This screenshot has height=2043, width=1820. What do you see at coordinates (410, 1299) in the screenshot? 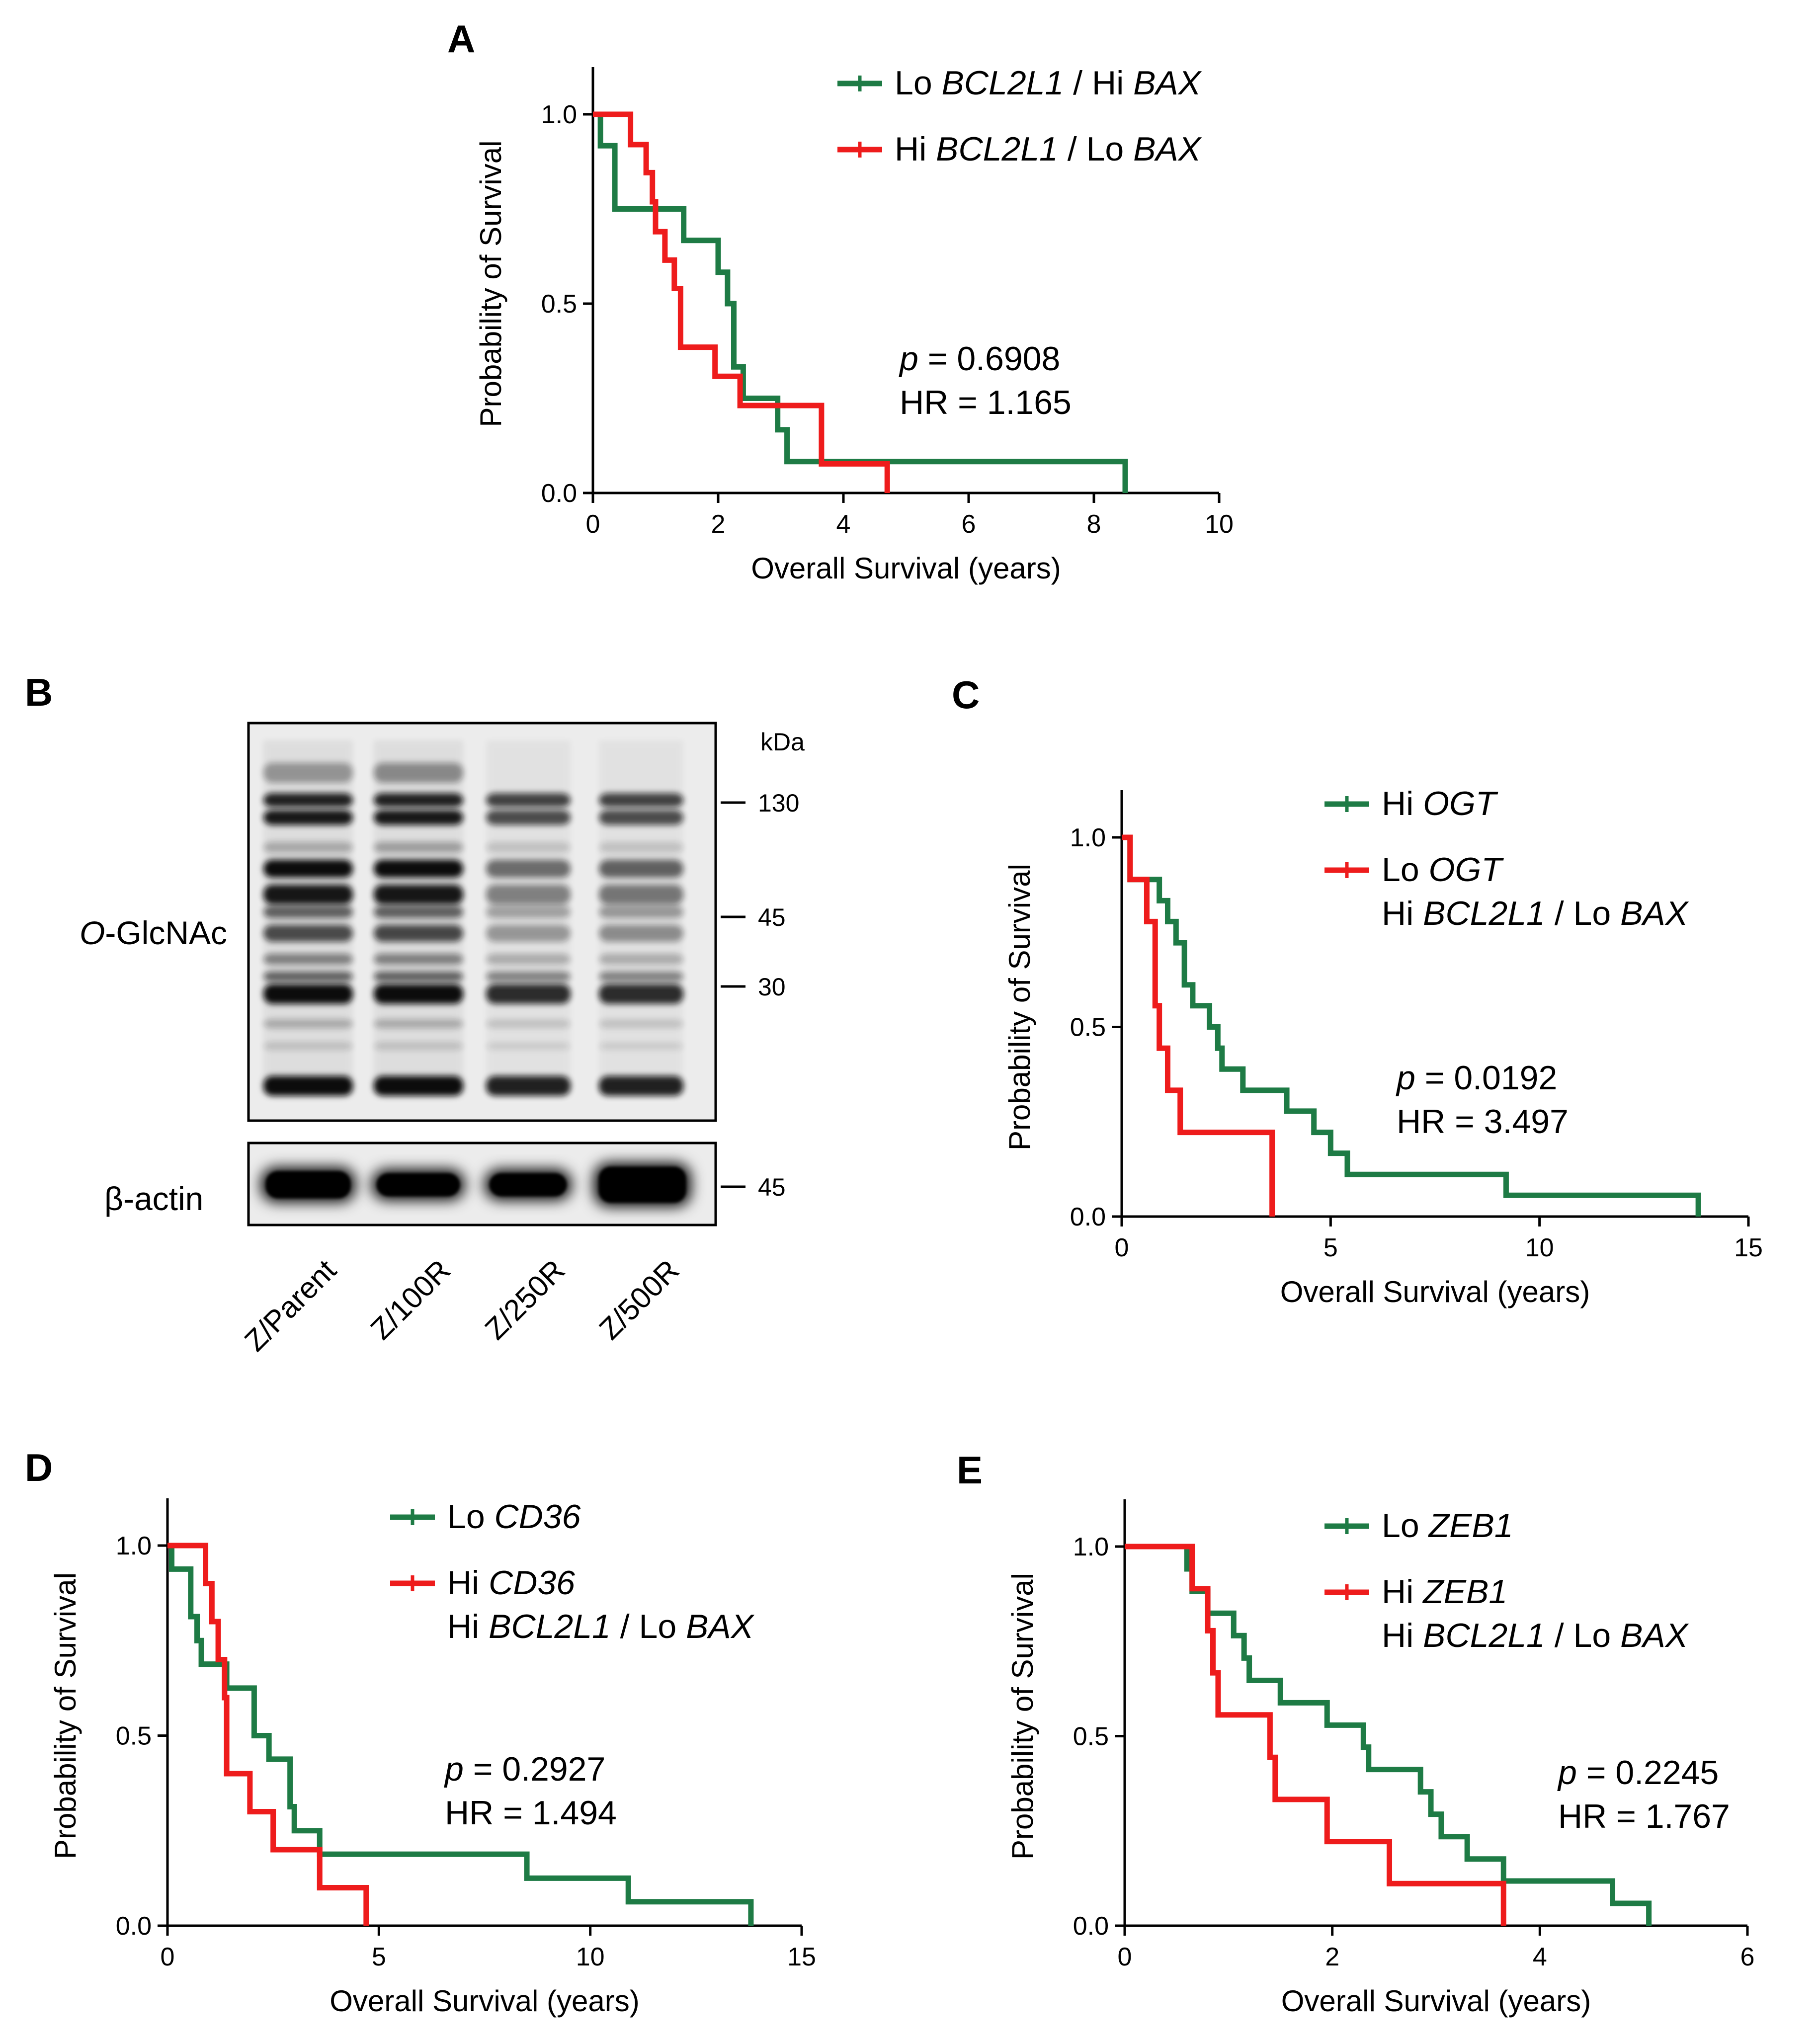
I see `lane-label-z-100r: Z/100R` at bounding box center [410, 1299].